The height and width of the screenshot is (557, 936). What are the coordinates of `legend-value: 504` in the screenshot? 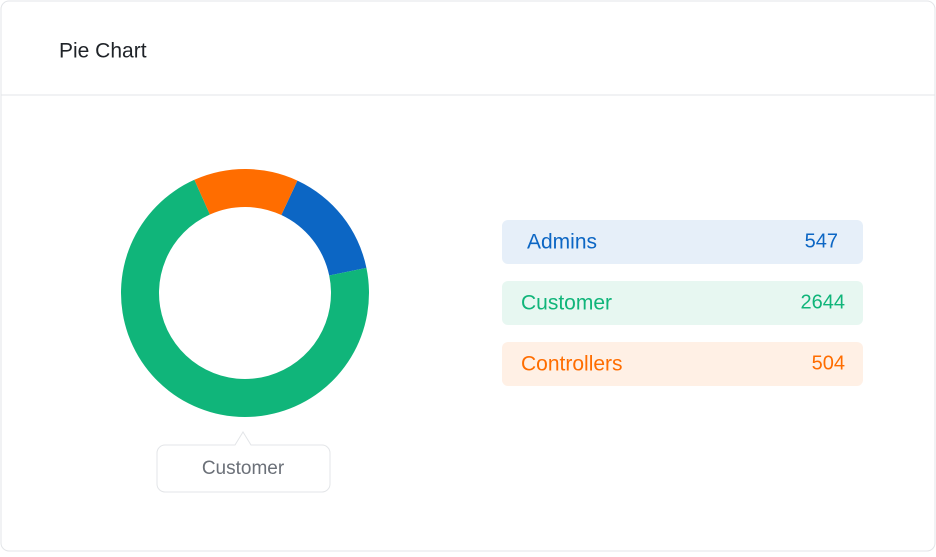 It's located at (828, 363).